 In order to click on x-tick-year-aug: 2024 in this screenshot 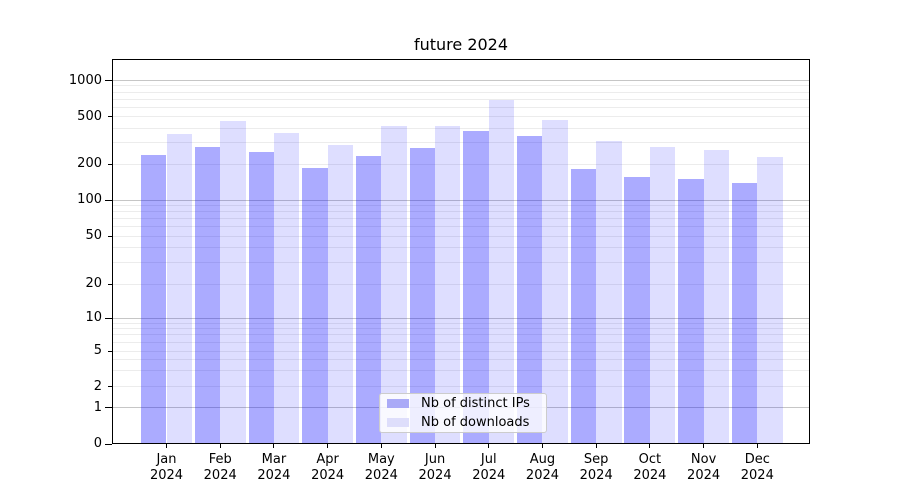, I will do `click(542, 475)`.